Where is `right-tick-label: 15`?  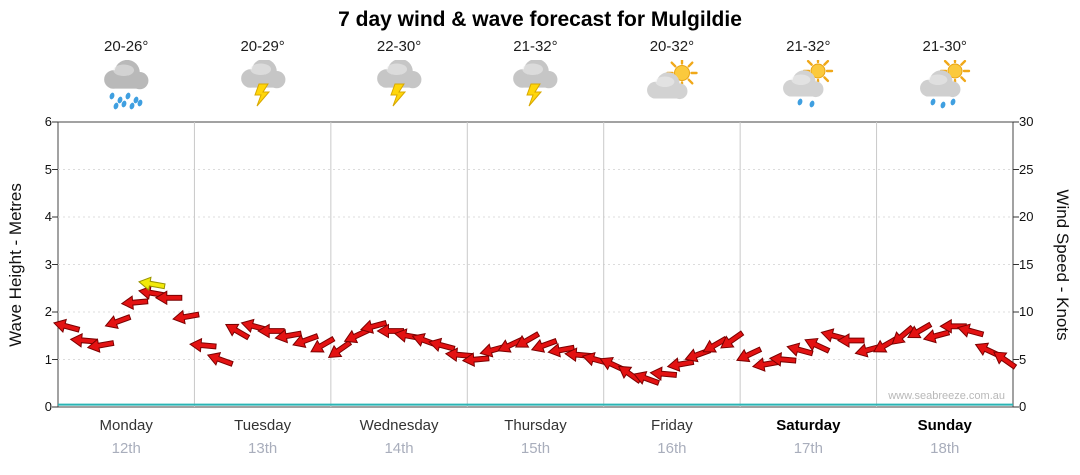 right-tick-label: 15 is located at coordinates (1026, 264).